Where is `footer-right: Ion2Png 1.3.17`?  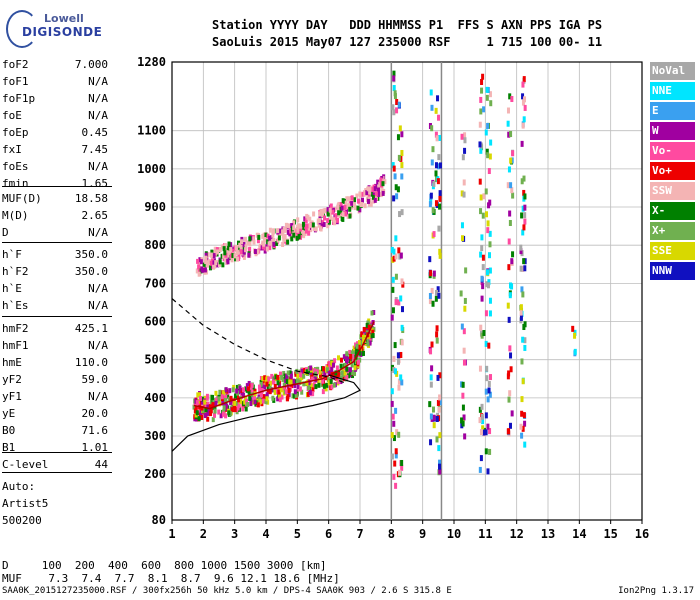 footer-right: Ion2Png 1.3.17 is located at coordinates (656, 591).